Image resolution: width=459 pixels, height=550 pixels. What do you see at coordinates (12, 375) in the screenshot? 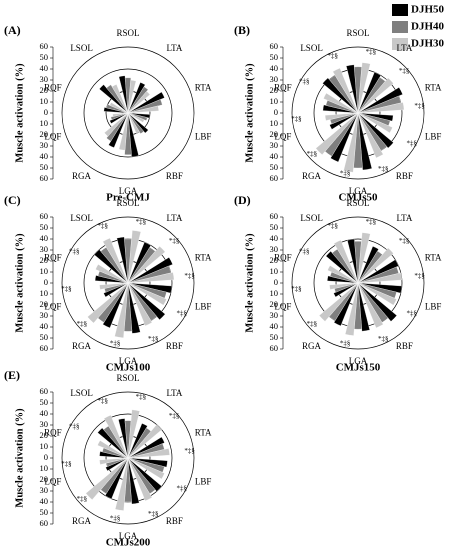
I see `panel-label: (E)` at bounding box center [12, 375].